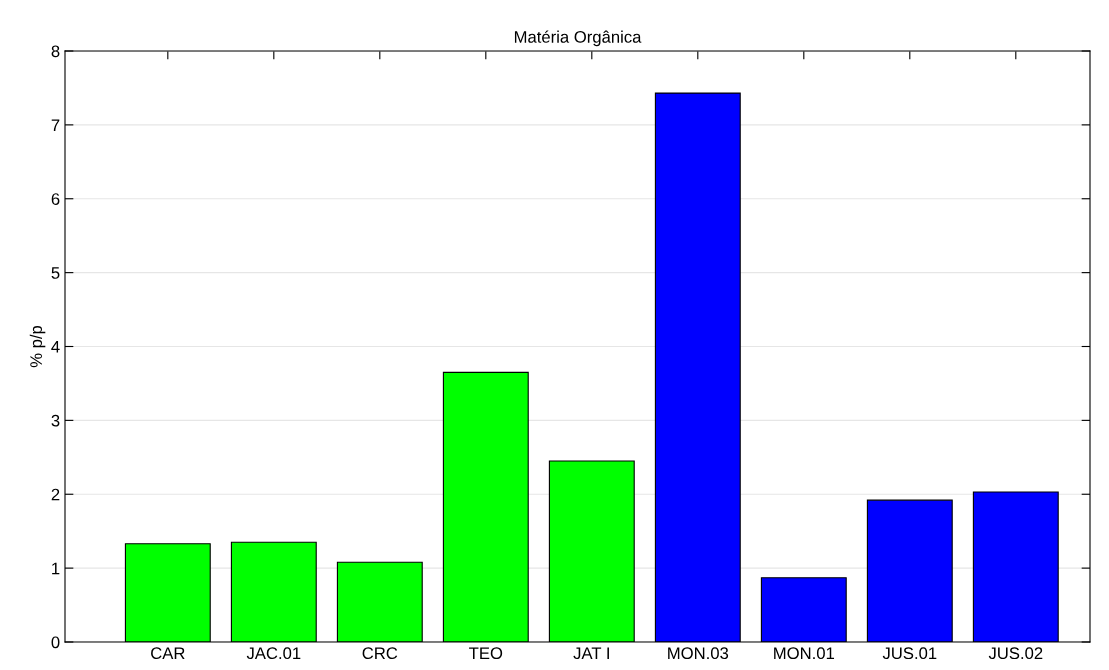 This screenshot has width=1109, height=670. I want to click on x-tick-label: JUS.02, so click(1015, 653).